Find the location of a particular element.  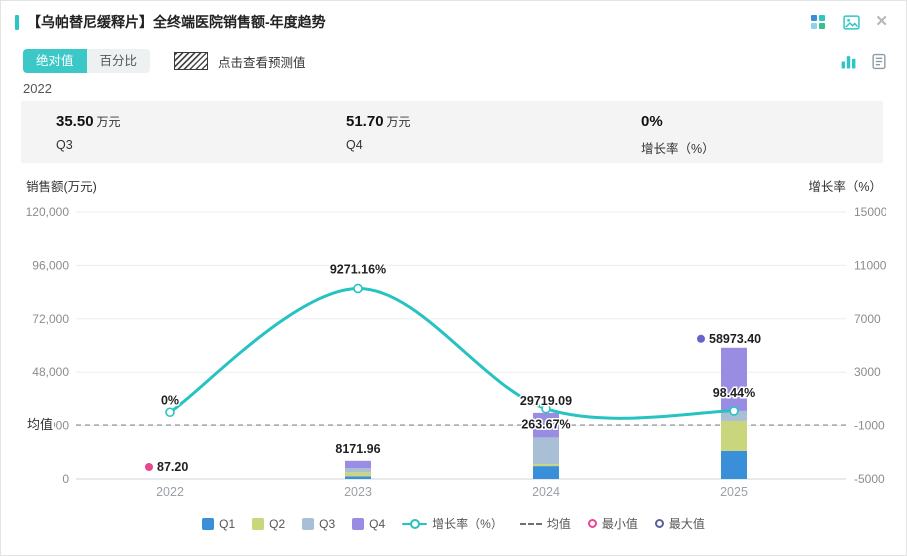

legend-swatch-growth-icon is located at coordinates (415, 523).